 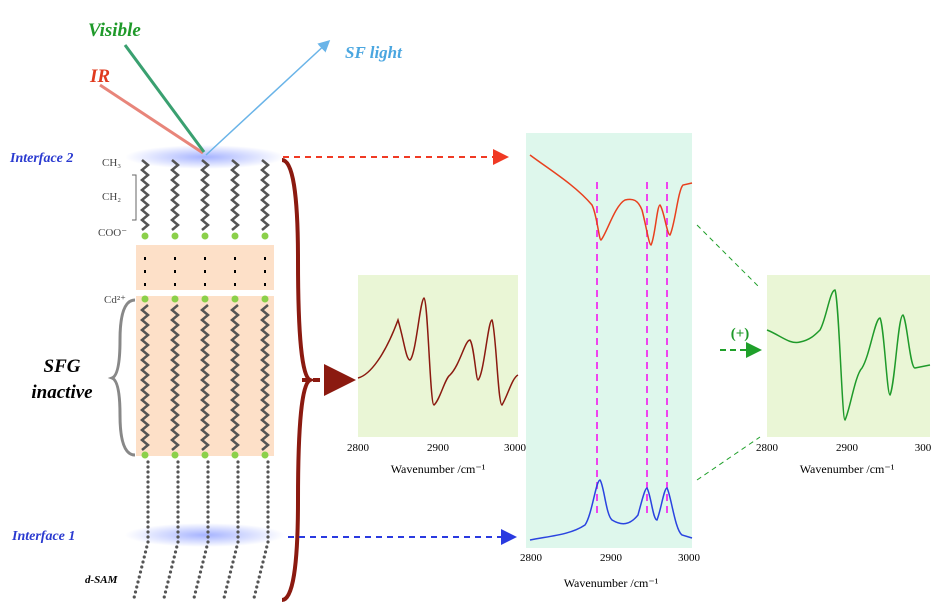 What do you see at coordinates (121, 377) in the screenshot?
I see `gray-brace` at bounding box center [121, 377].